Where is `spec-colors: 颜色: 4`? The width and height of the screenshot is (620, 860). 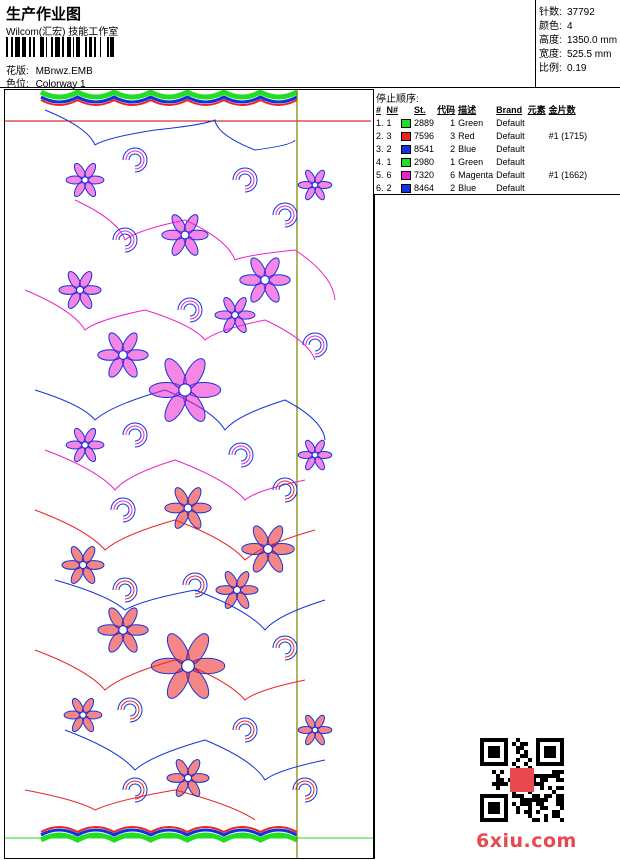
spec-colors: 颜色: 4 is located at coordinates (556, 26).